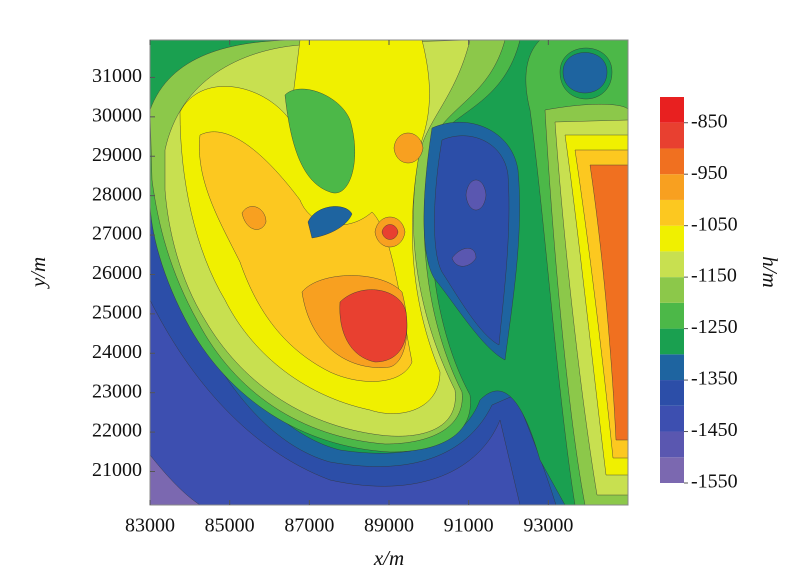 Image resolution: width=798 pixels, height=579 pixels. What do you see at coordinates (117, 470) in the screenshot?
I see `y-tick-label: 21000` at bounding box center [117, 470].